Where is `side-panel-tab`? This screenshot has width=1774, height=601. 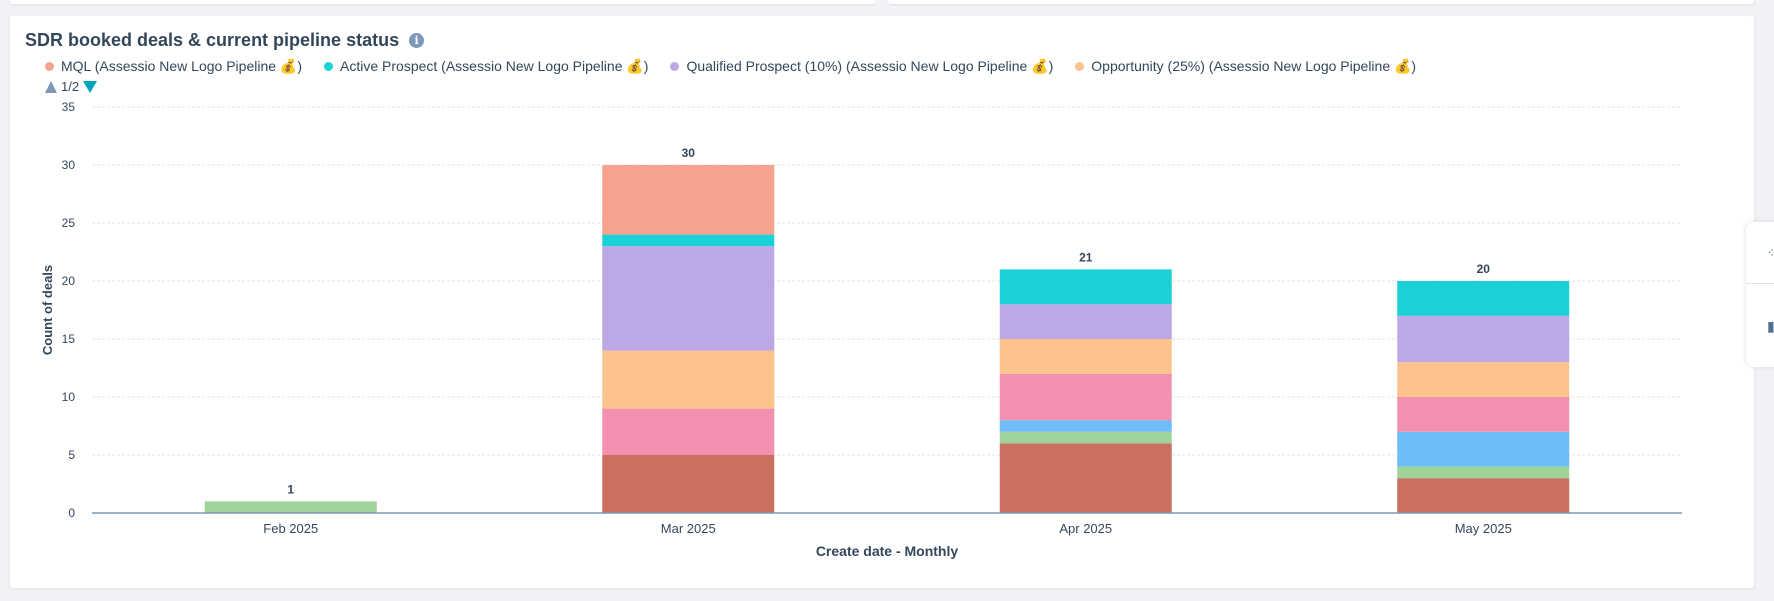
side-panel-tab is located at coordinates (1760, 294).